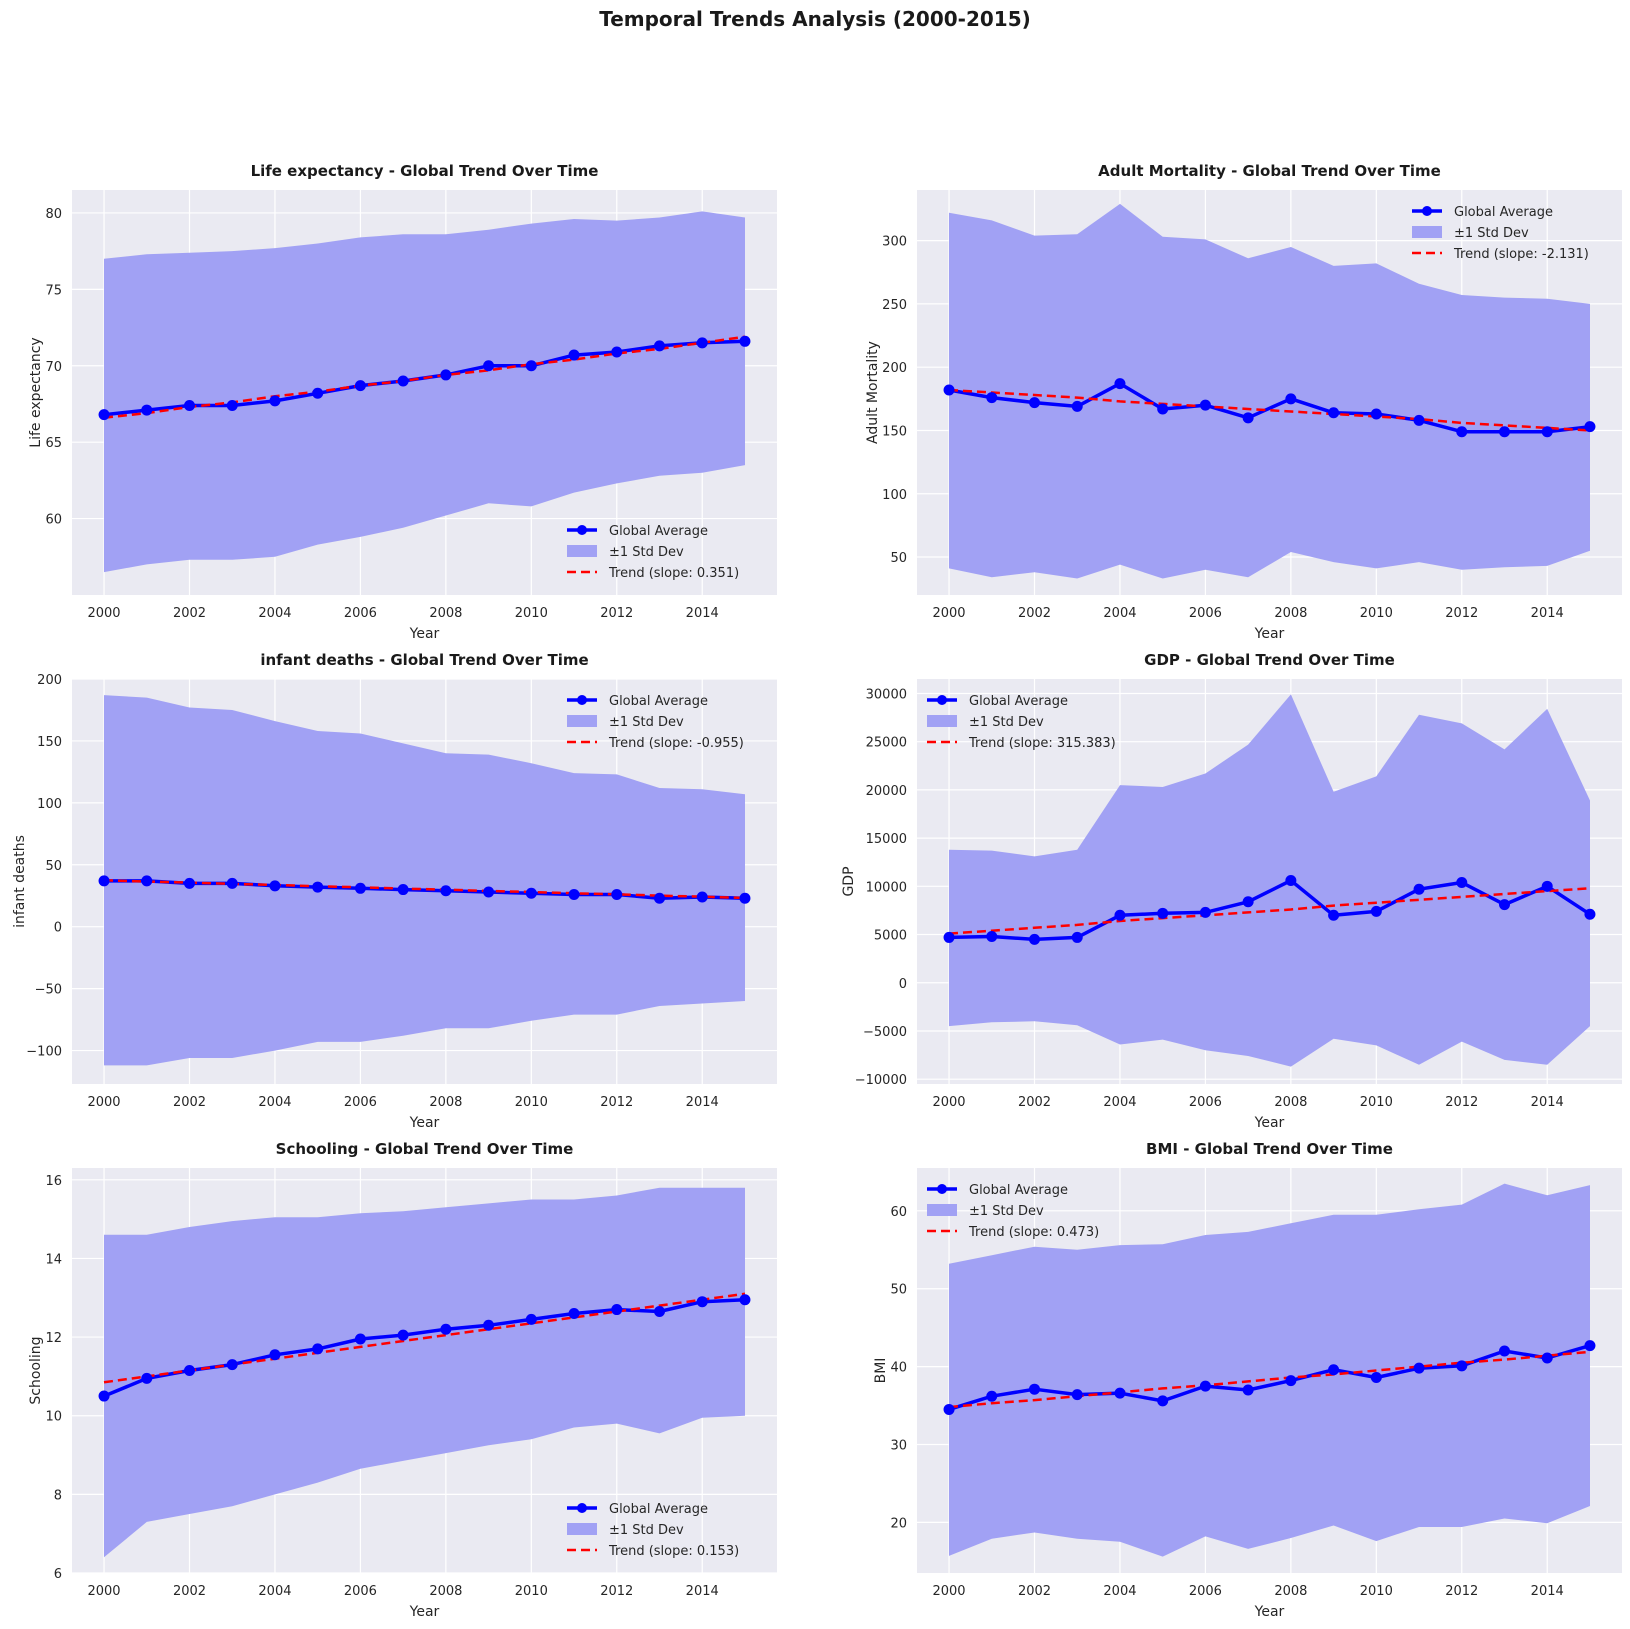 The height and width of the screenshot is (1629, 1630). Describe the element at coordinates (881, 1371) in the screenshot. I see `y-axis-label: BMI` at that location.